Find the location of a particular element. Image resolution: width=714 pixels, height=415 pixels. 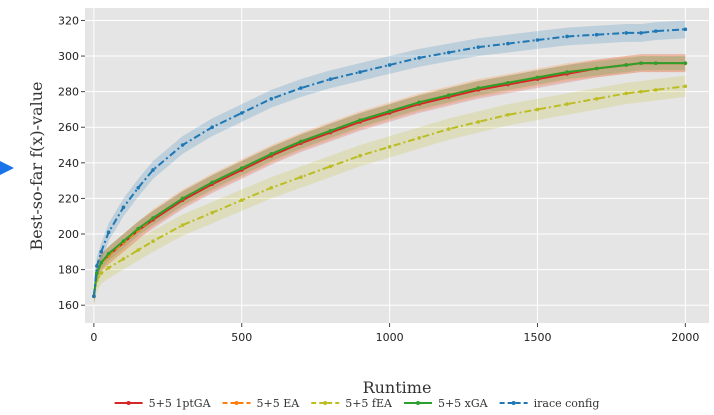

y-tick-label: 160 is located at coordinates (68, 305).